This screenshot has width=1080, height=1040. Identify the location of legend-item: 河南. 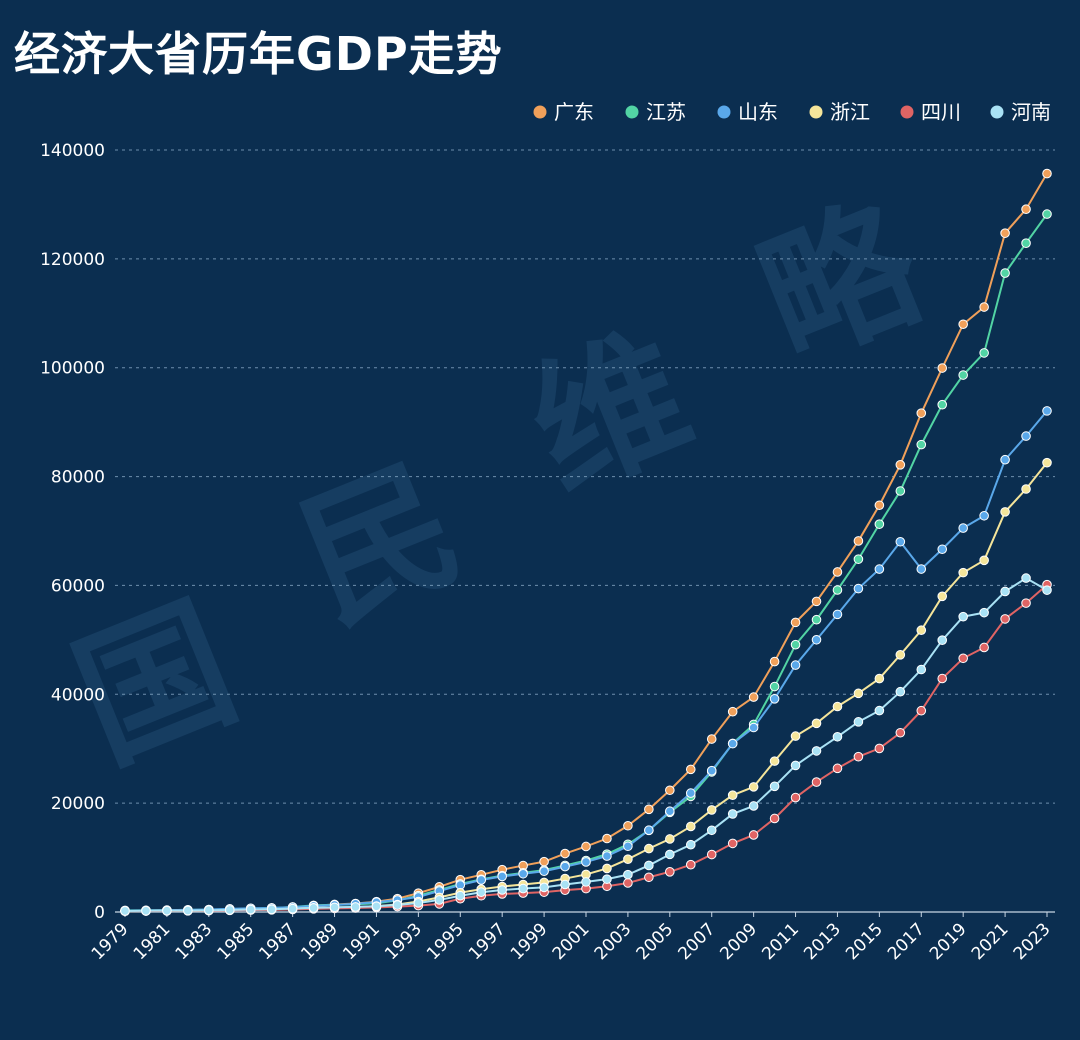
(1021, 112).